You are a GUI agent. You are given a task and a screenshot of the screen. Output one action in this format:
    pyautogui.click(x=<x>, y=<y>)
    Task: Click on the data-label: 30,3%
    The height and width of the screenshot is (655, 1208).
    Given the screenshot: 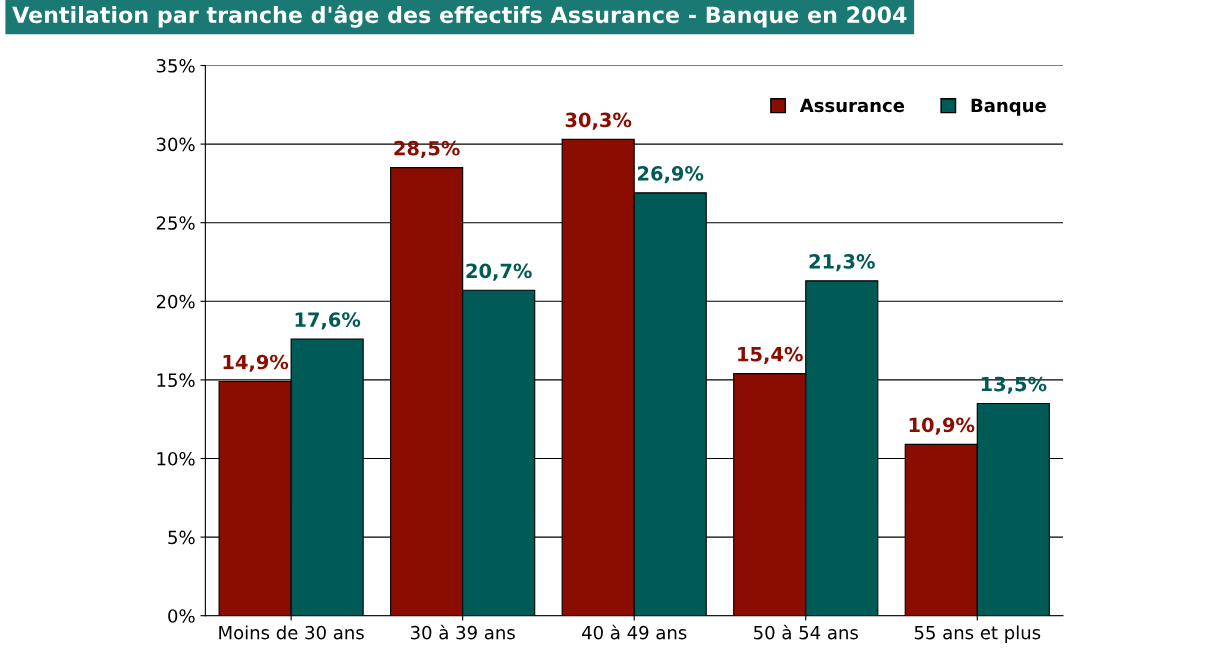 What is the action you would take?
    pyautogui.click(x=598, y=121)
    